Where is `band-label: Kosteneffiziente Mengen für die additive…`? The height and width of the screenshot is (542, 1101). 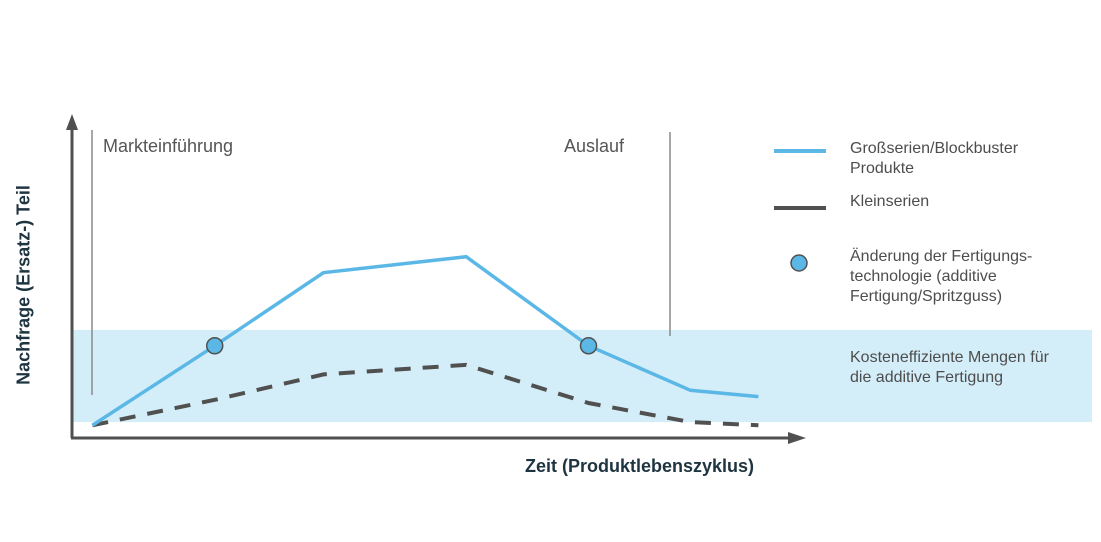
band-label: Kosteneffiziente Mengen für die additive… is located at coordinates (949, 367).